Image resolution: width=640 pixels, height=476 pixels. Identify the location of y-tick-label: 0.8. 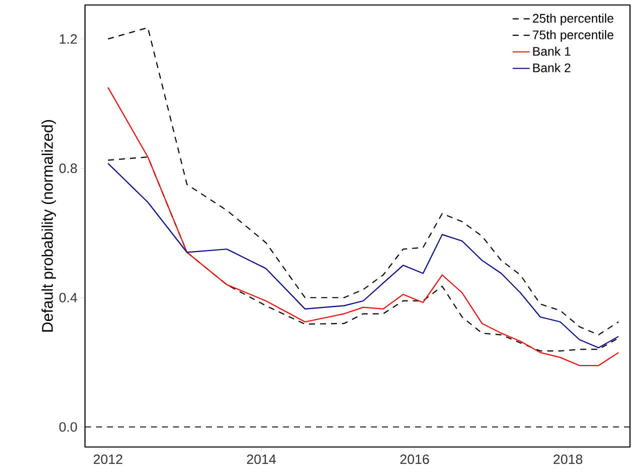
(68, 169).